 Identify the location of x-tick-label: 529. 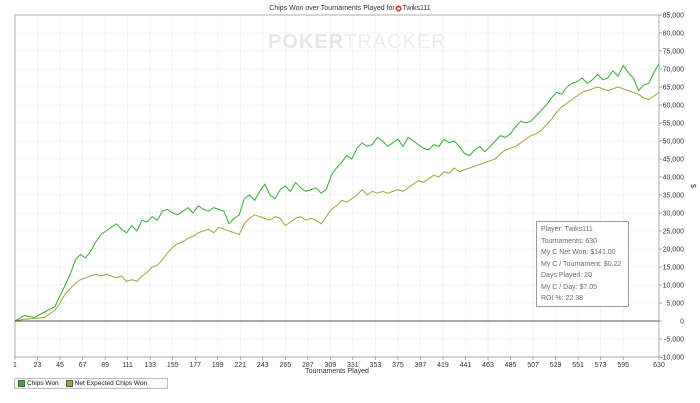
(556, 365).